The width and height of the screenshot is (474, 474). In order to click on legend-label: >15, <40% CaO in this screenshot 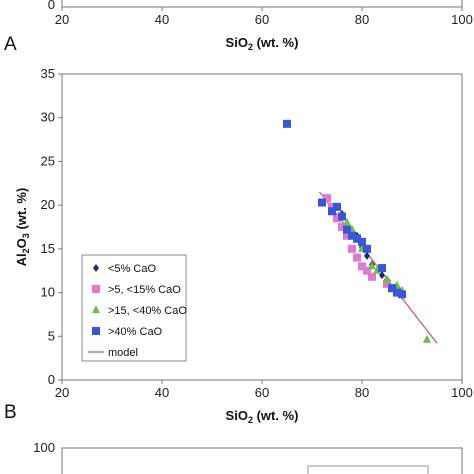, I will do `click(147, 311)`.